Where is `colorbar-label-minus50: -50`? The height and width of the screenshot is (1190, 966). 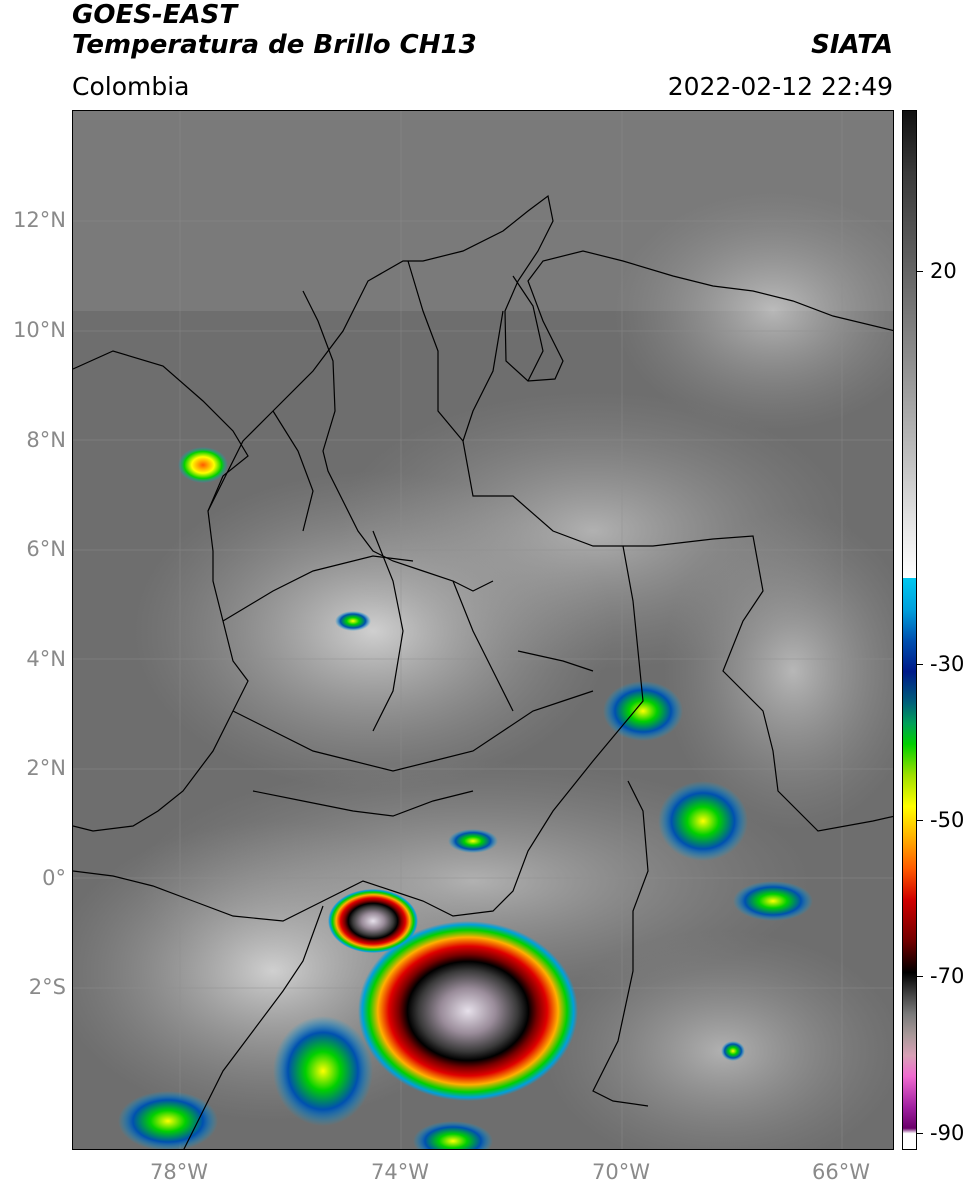
colorbar-label-minus50: -50 is located at coordinates (947, 820).